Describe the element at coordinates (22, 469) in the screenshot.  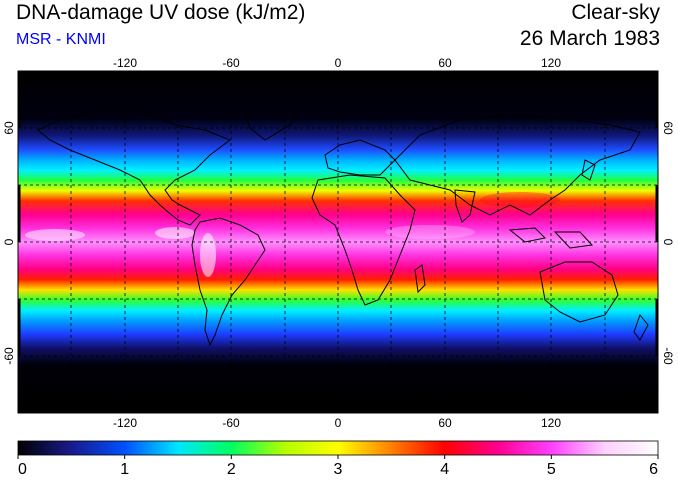
I see `colorbar-label: 0` at that location.